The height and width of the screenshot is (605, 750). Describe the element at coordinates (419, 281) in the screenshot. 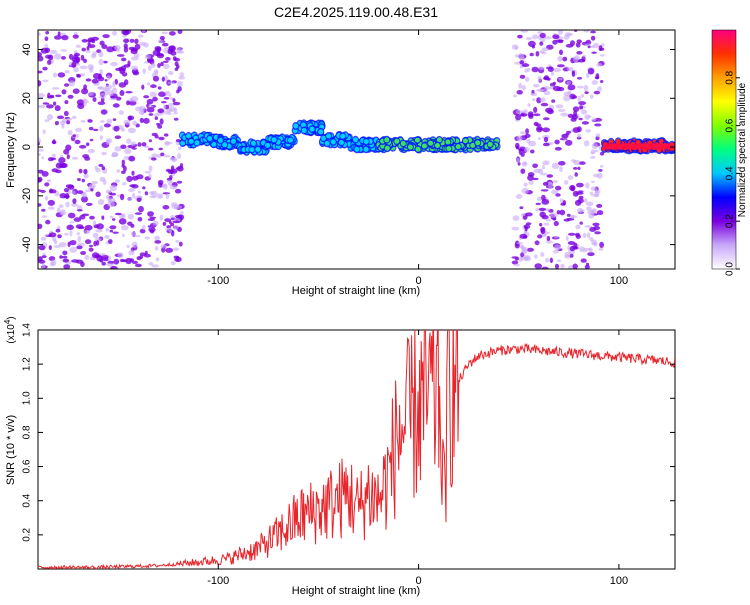

I see `x-tick-label: 0` at that location.